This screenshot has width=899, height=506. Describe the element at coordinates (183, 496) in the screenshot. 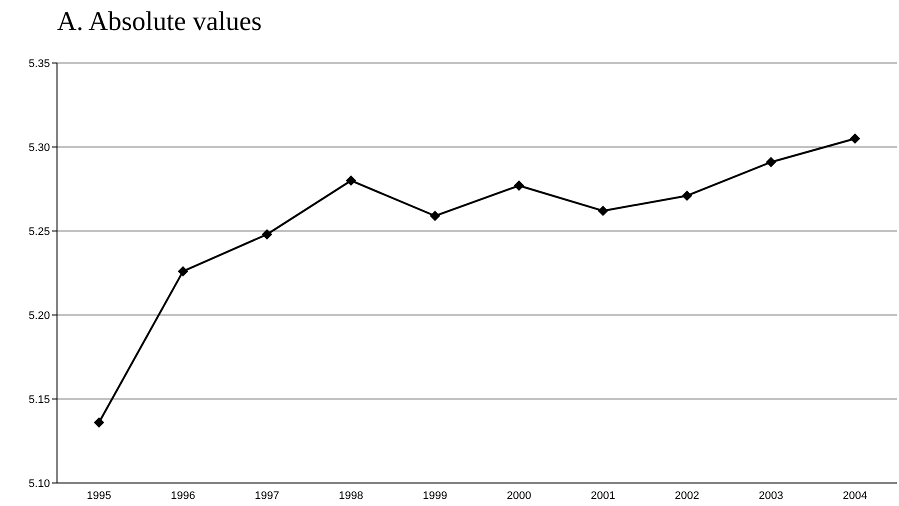

I see `x-tick-label: 1996` at that location.